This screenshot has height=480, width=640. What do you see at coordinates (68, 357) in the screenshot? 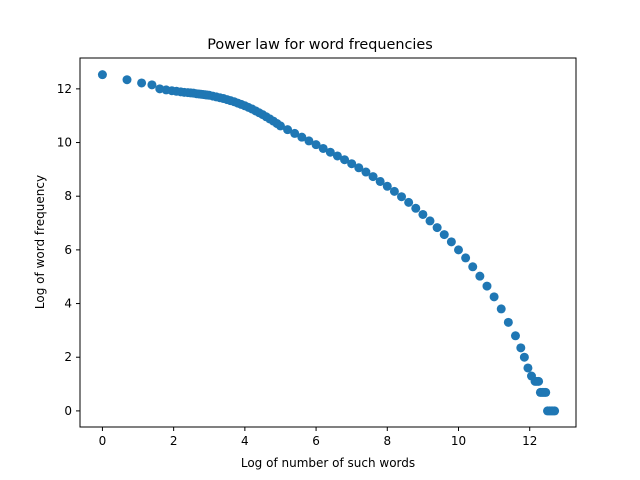
I see `y-tick-label: 2` at bounding box center [68, 357].